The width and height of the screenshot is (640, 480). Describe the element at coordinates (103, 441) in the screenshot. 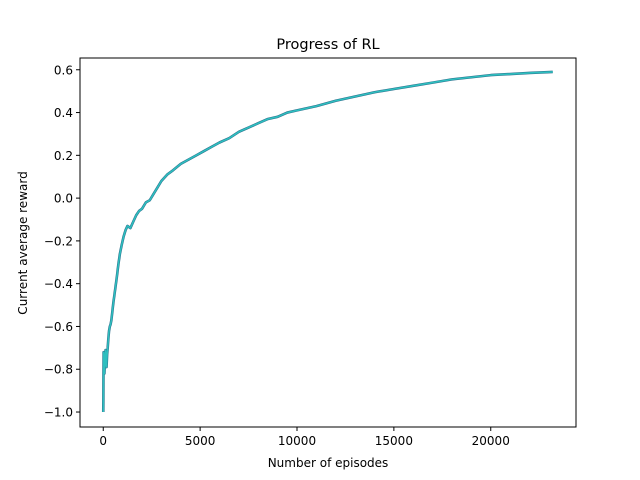

I see `x-tick-label: 0` at that location.